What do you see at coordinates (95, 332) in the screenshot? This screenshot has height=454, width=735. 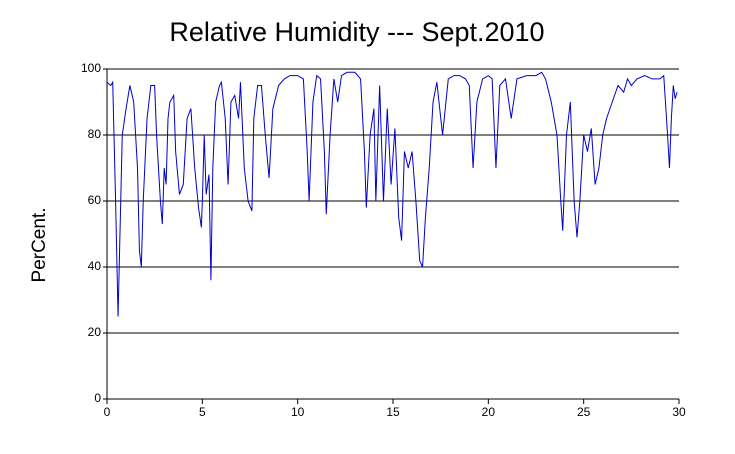 I see `y-tick-label: 20` at bounding box center [95, 332].